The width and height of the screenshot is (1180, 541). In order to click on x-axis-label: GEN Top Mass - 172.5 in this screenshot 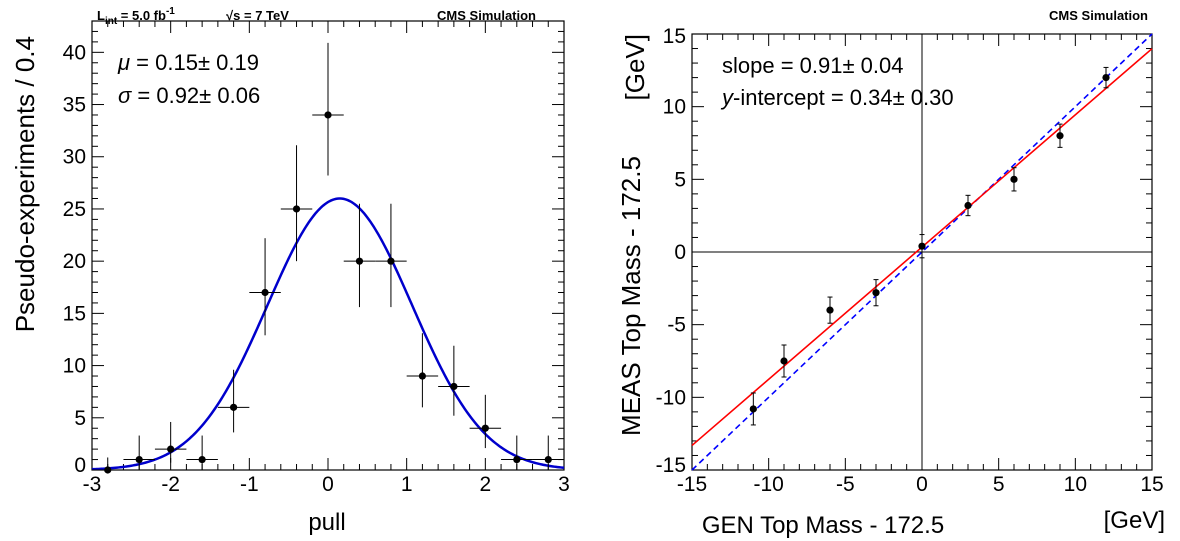, I will do `click(823, 525)`.